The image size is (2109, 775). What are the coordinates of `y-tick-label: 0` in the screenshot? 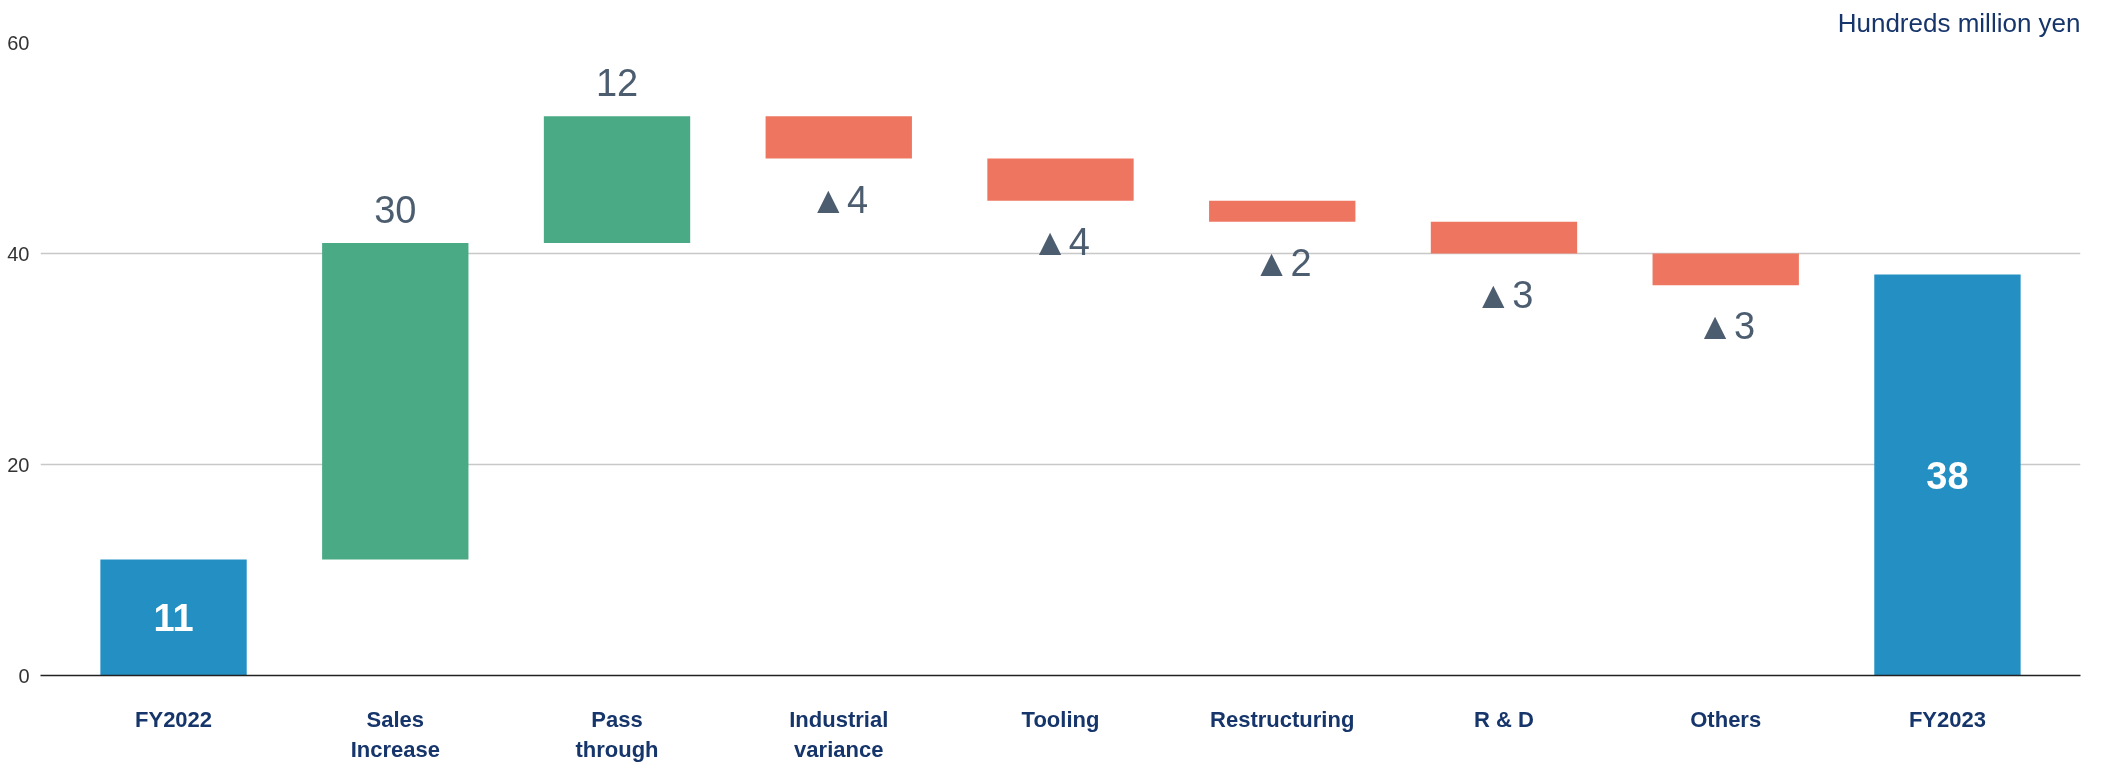 It's located at (24, 675).